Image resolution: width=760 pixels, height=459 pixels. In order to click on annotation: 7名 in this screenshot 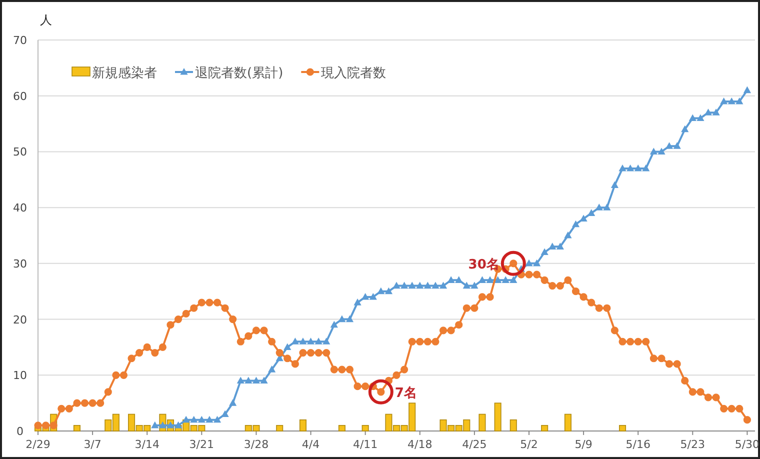, I will do `click(405, 393)`.